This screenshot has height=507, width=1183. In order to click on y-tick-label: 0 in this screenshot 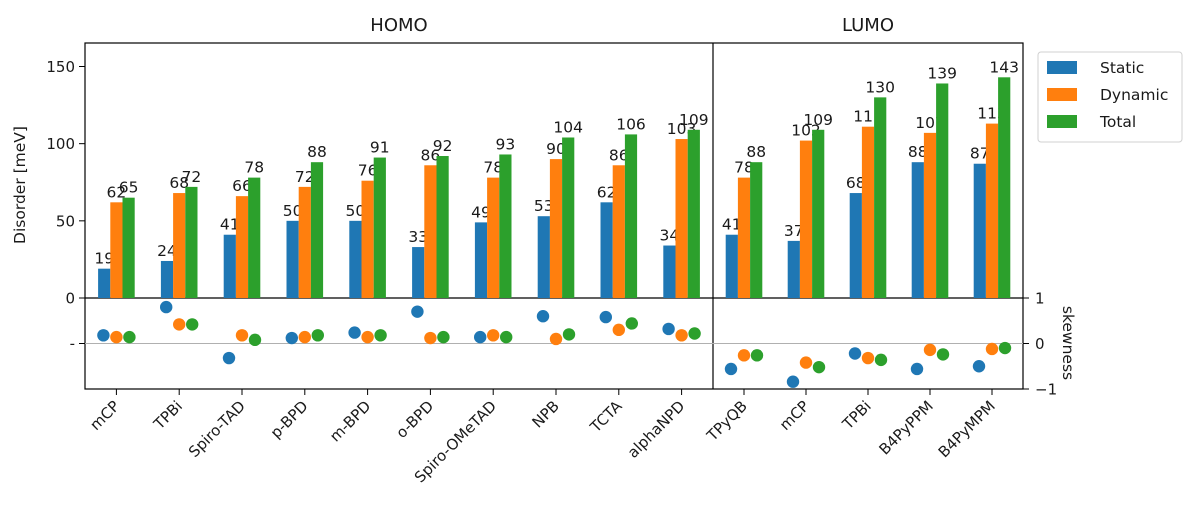, I will do `click(70, 299)`.